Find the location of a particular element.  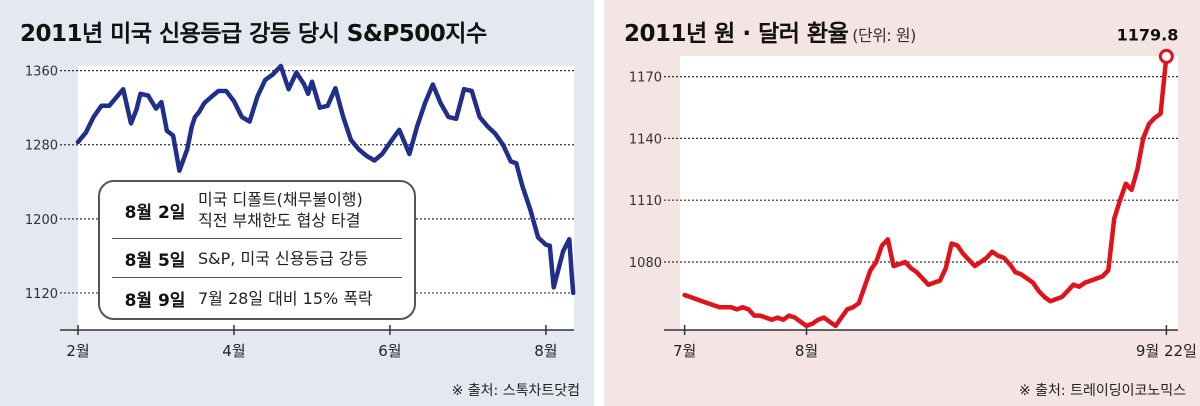

event-row: 8월 5일 S&P, 미국 신용등급 강등 is located at coordinates (257, 258).